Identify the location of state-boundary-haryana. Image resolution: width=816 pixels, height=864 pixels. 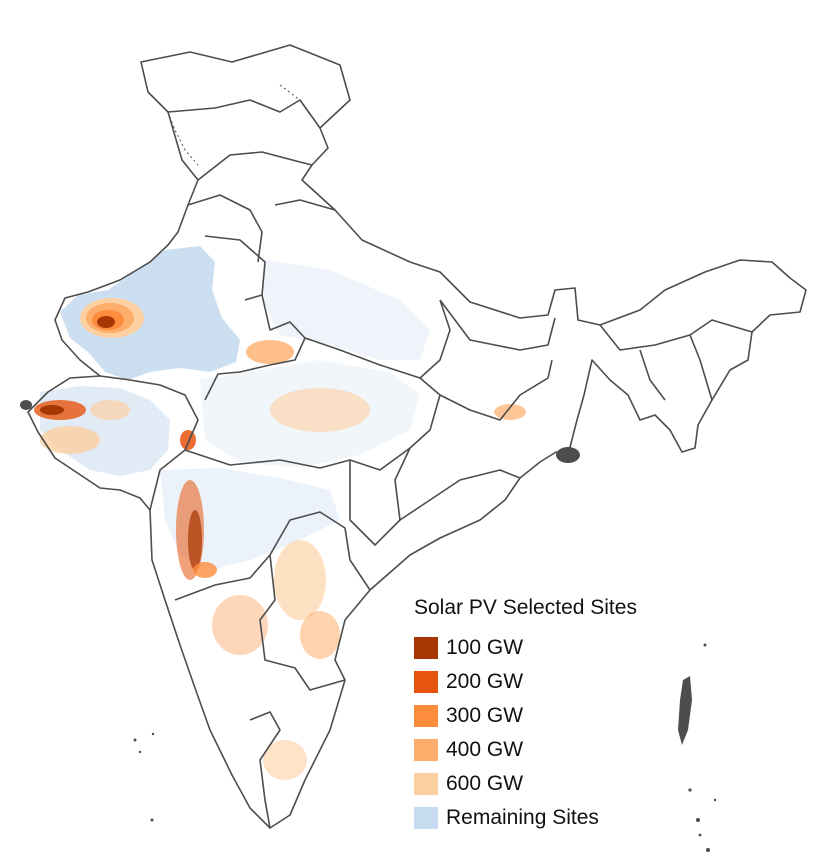
(235, 268).